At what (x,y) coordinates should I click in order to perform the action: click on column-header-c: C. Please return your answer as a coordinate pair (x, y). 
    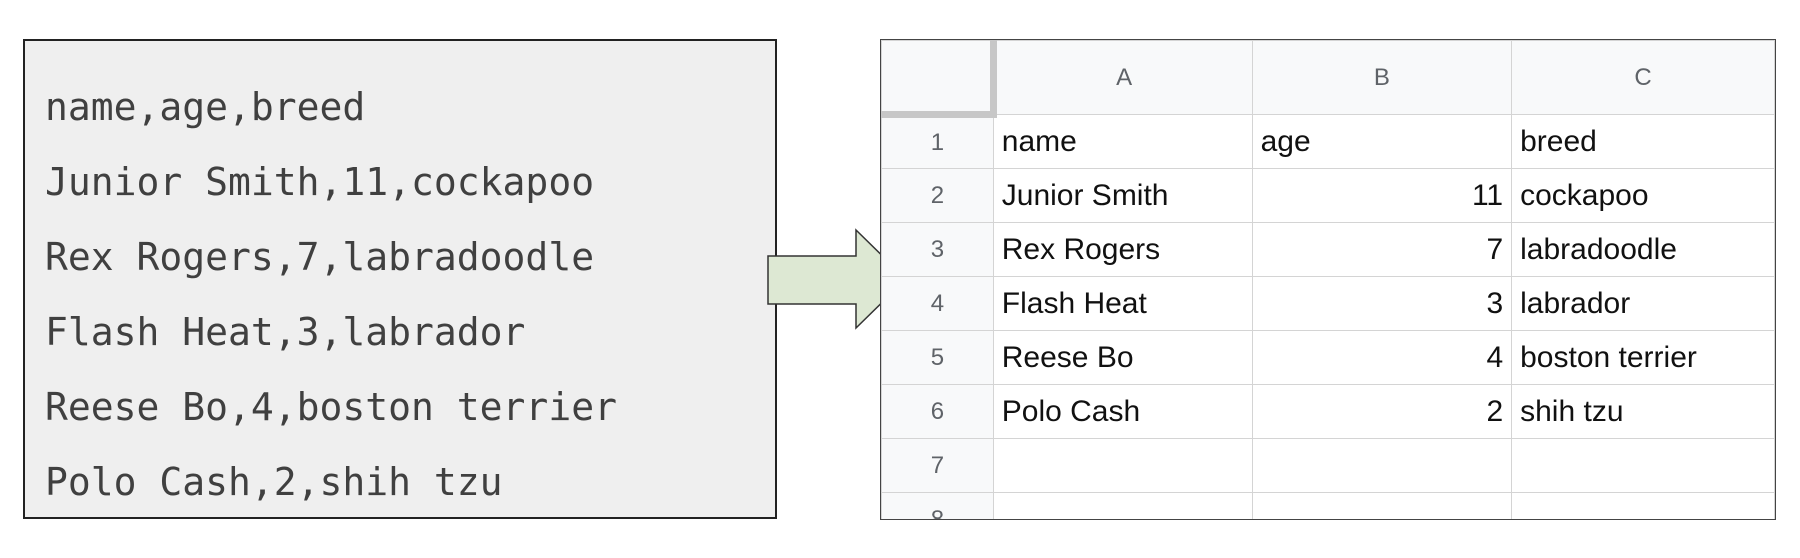
    Looking at the image, I should click on (1643, 77).